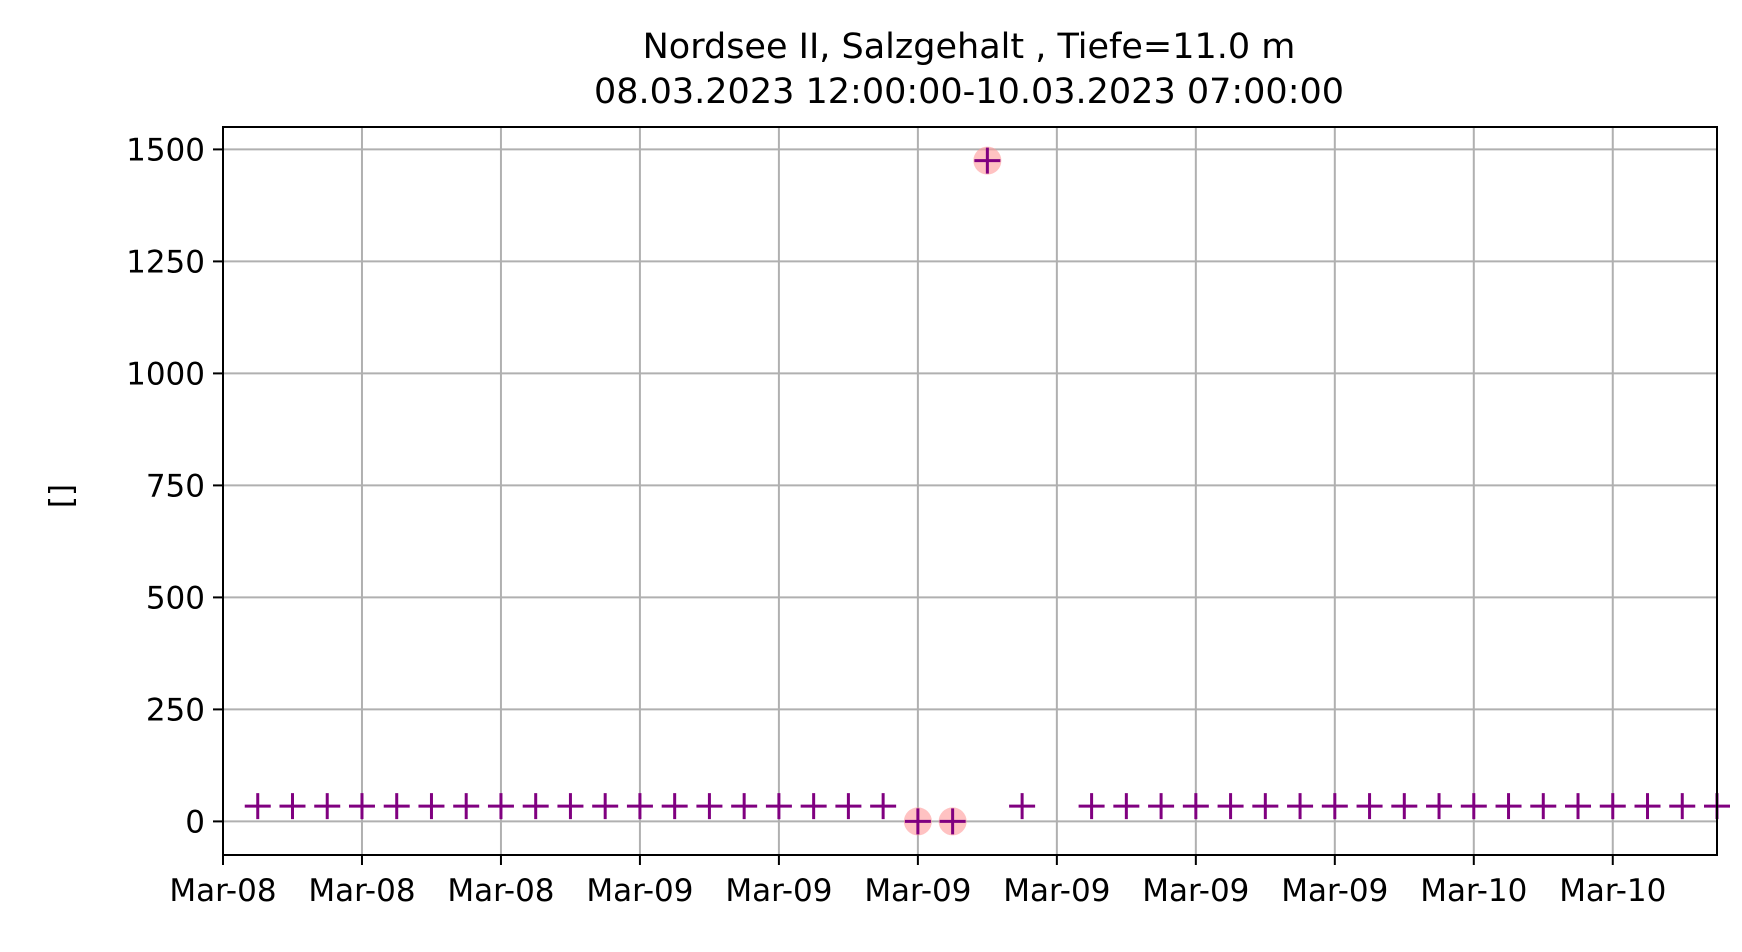 The image size is (1742, 952). What do you see at coordinates (165, 262) in the screenshot?
I see `y-tick-label: 1250` at bounding box center [165, 262].